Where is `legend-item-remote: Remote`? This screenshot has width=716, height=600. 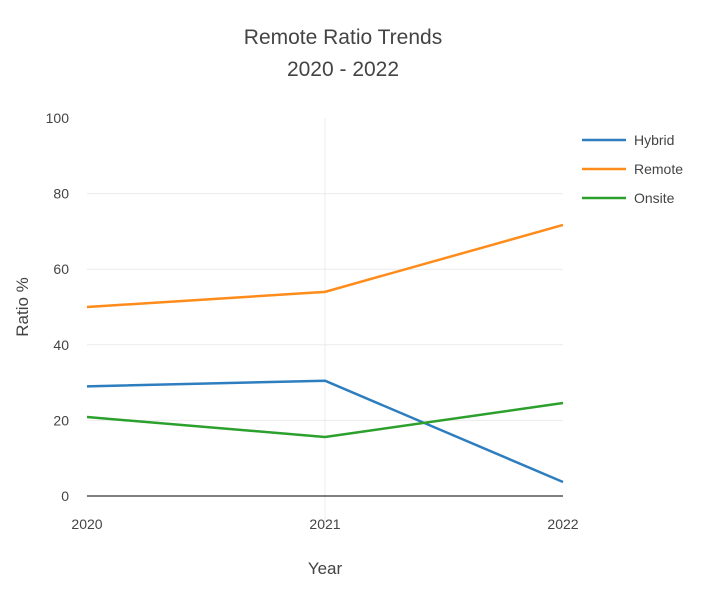
legend-item-remote: Remote is located at coordinates (632, 169).